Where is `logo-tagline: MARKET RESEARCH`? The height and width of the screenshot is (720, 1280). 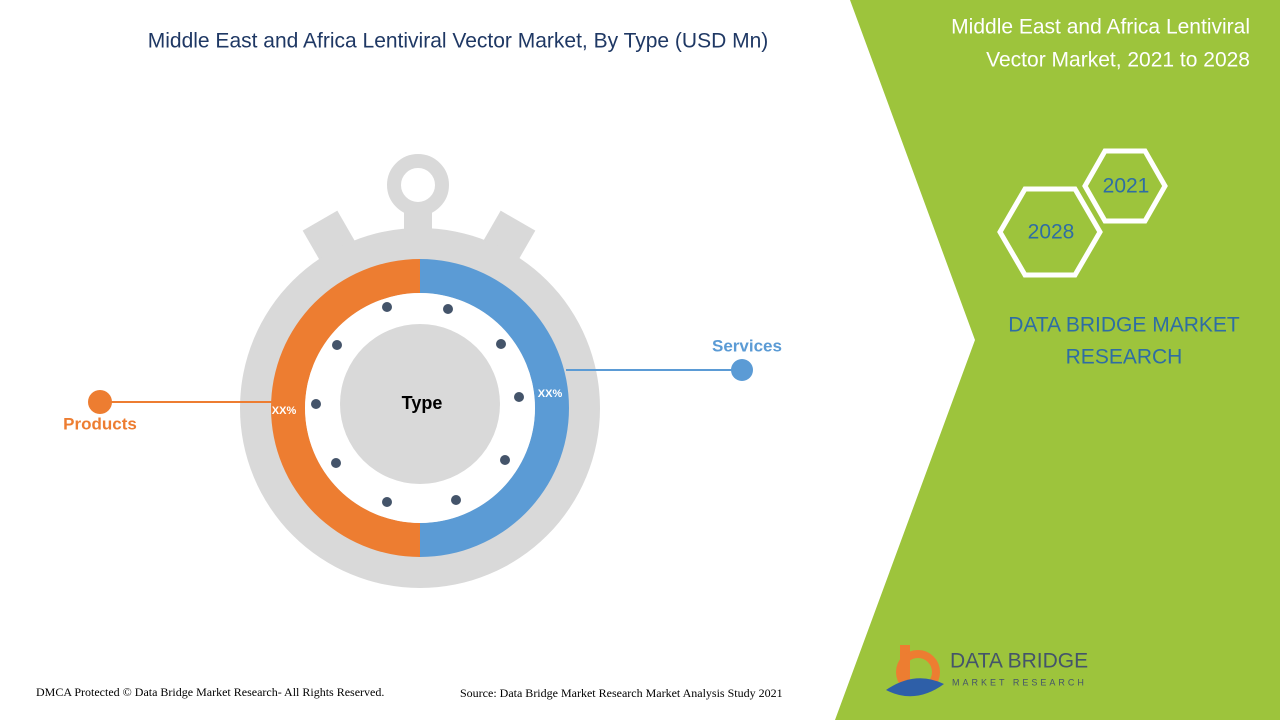 logo-tagline: MARKET RESEARCH is located at coordinates (1019, 682).